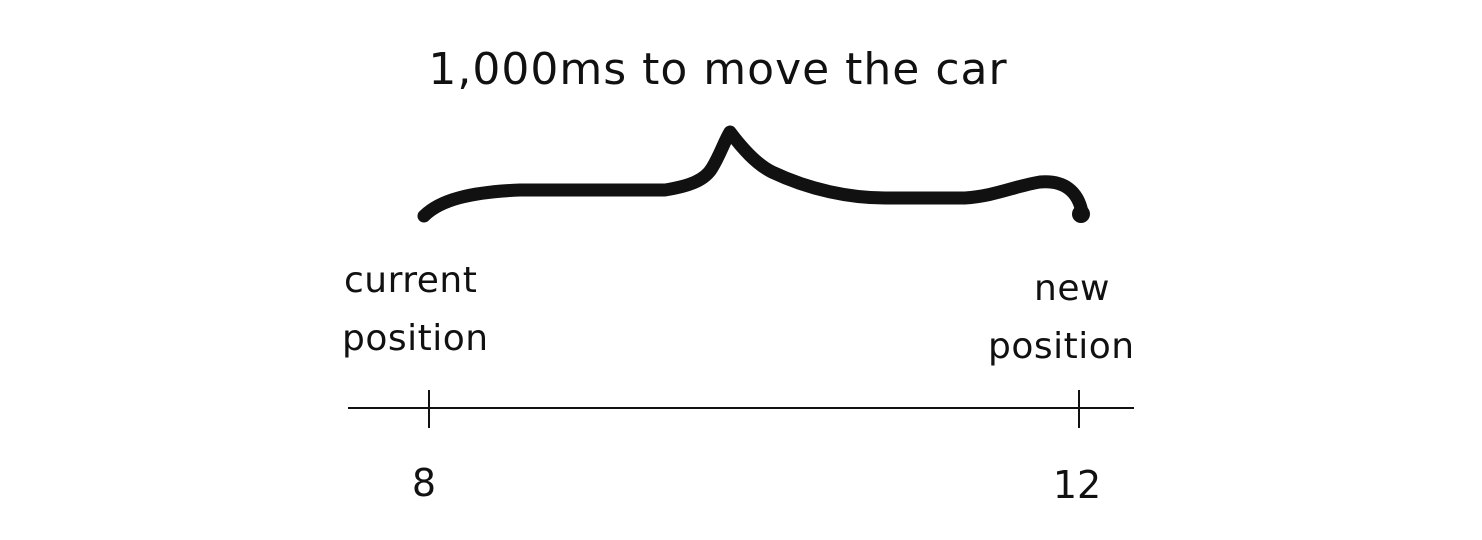 The image size is (1482, 540). I want to click on duration-label: 1,000ms to move the car, so click(717, 69).